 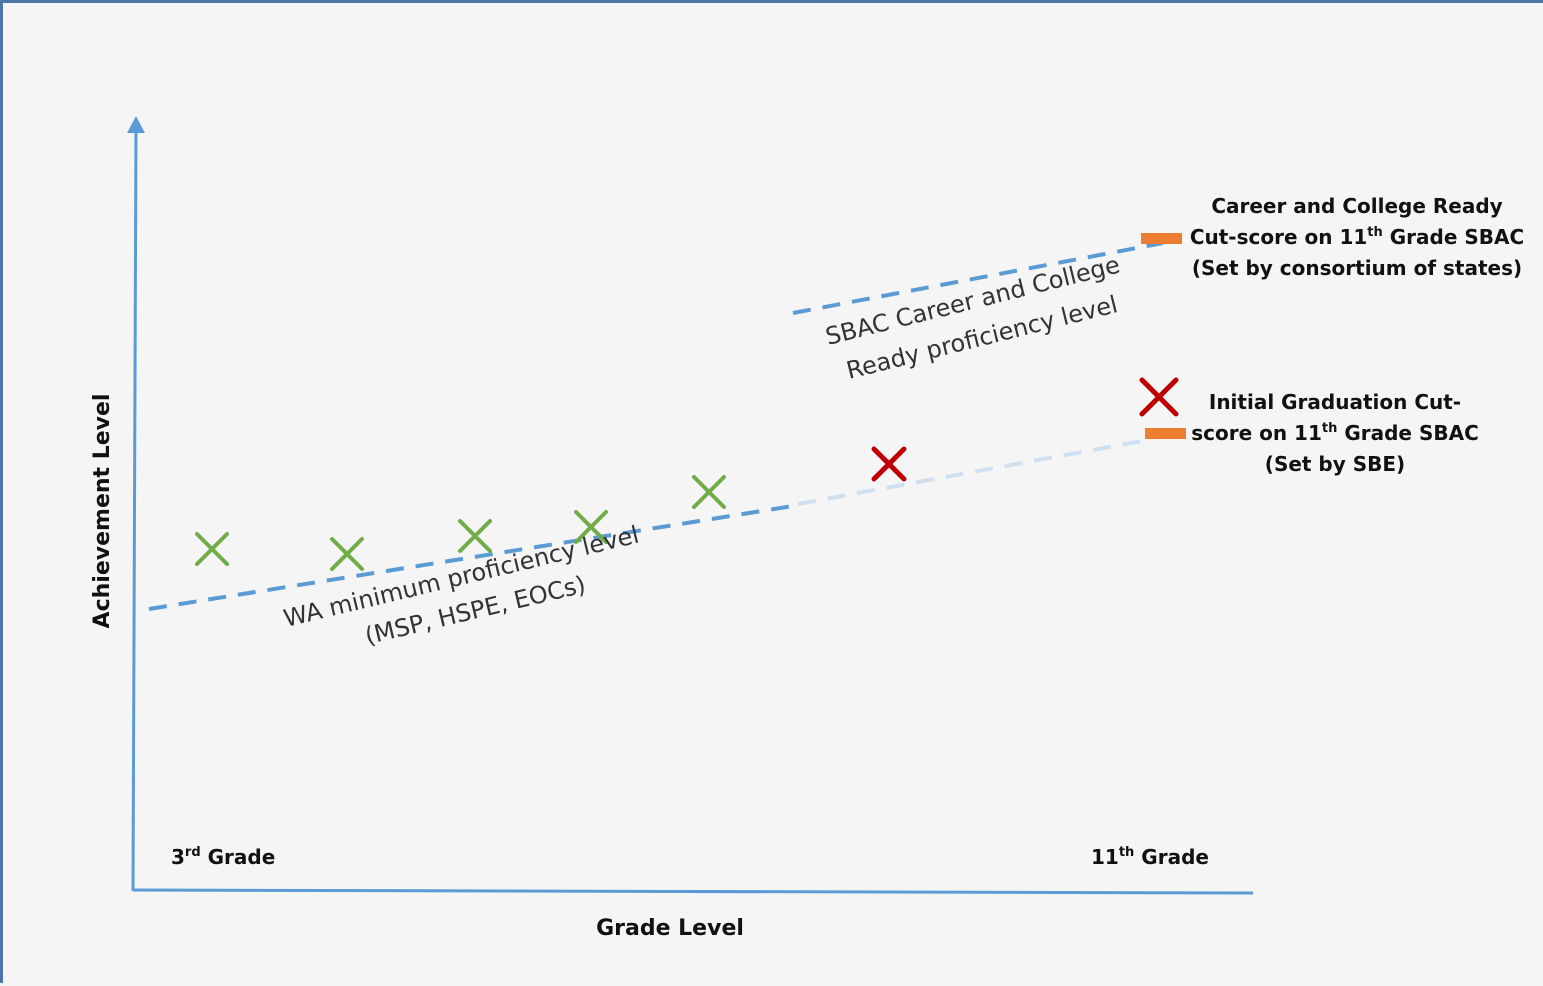 I want to click on ccr-note-line2: Cut-score on 11th Grade SBAC, so click(x=1357, y=237).